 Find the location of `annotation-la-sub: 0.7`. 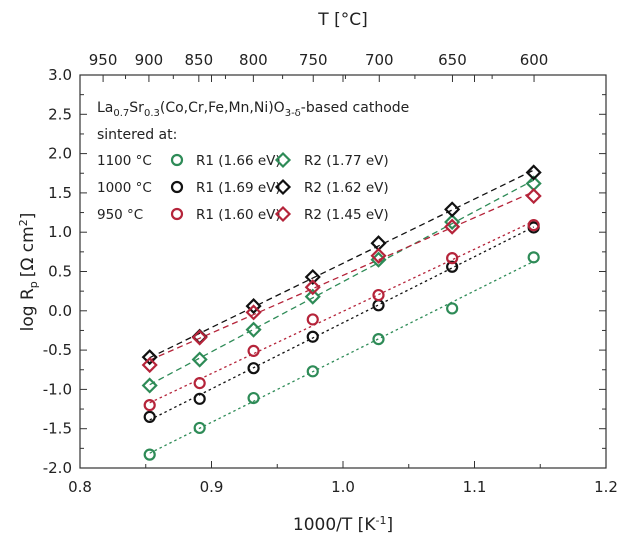

annotation-la-sub: 0.7 is located at coordinates (121, 113).